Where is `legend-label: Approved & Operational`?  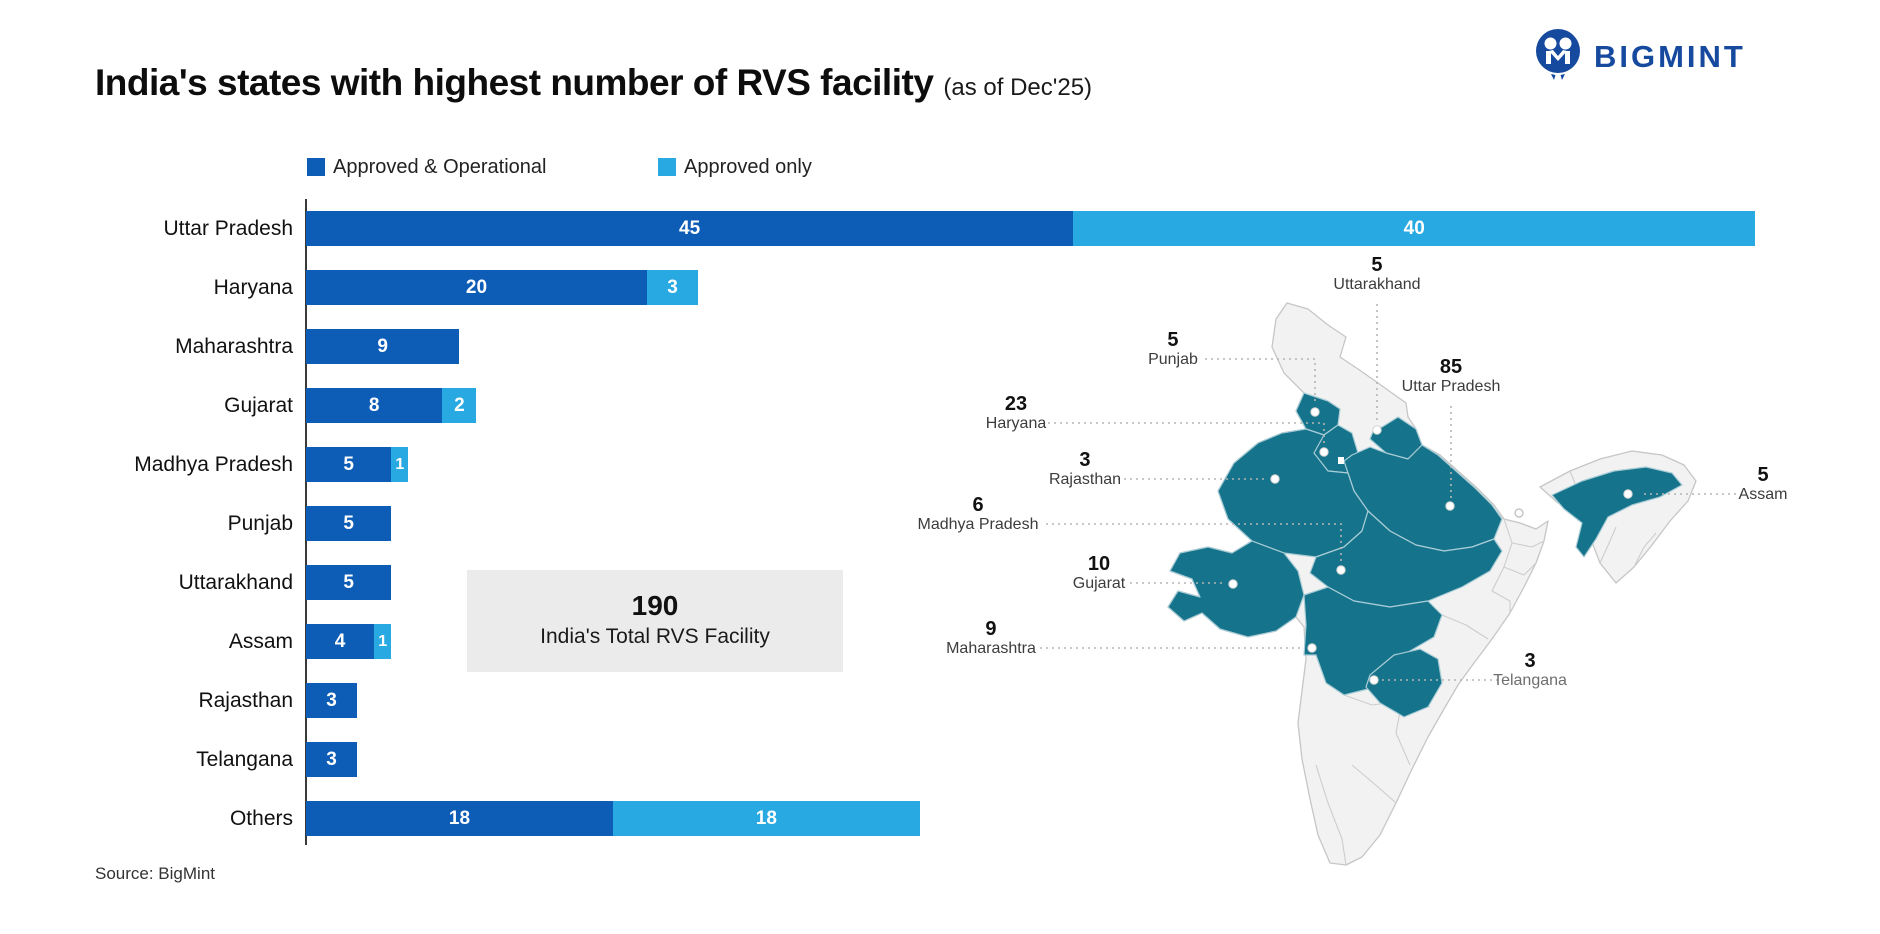 legend-label: Approved & Operational is located at coordinates (440, 166).